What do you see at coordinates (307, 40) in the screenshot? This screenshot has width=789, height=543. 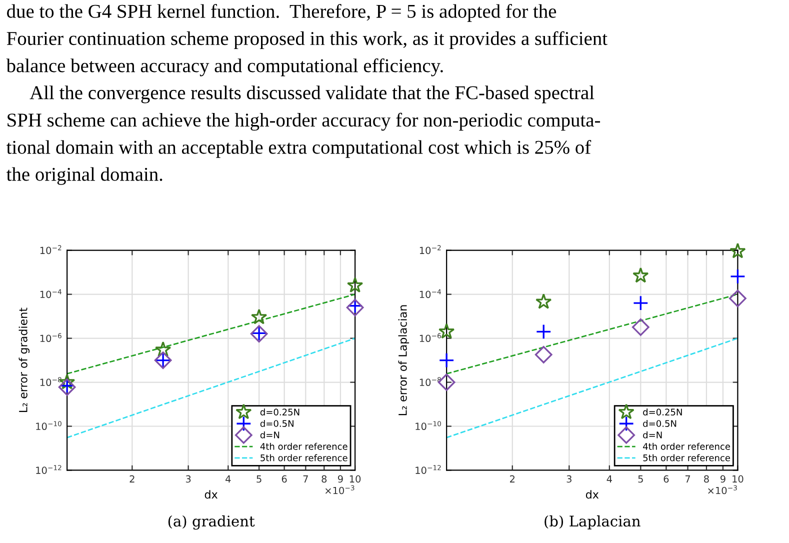 I see `text: Fourier continuation scheme proposed in this work, as it provides a sufficient` at bounding box center [307, 40].